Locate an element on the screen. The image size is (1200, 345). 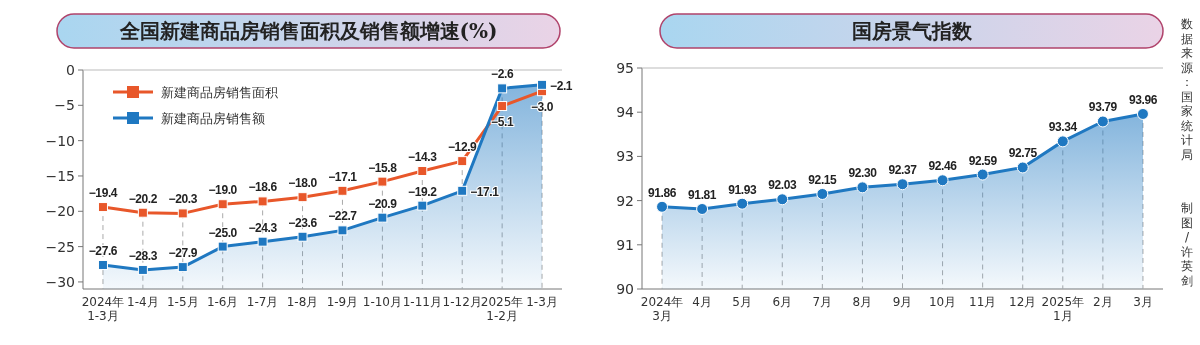
x-tick-label: 2025年 1月 is located at coordinates (1063, 309).